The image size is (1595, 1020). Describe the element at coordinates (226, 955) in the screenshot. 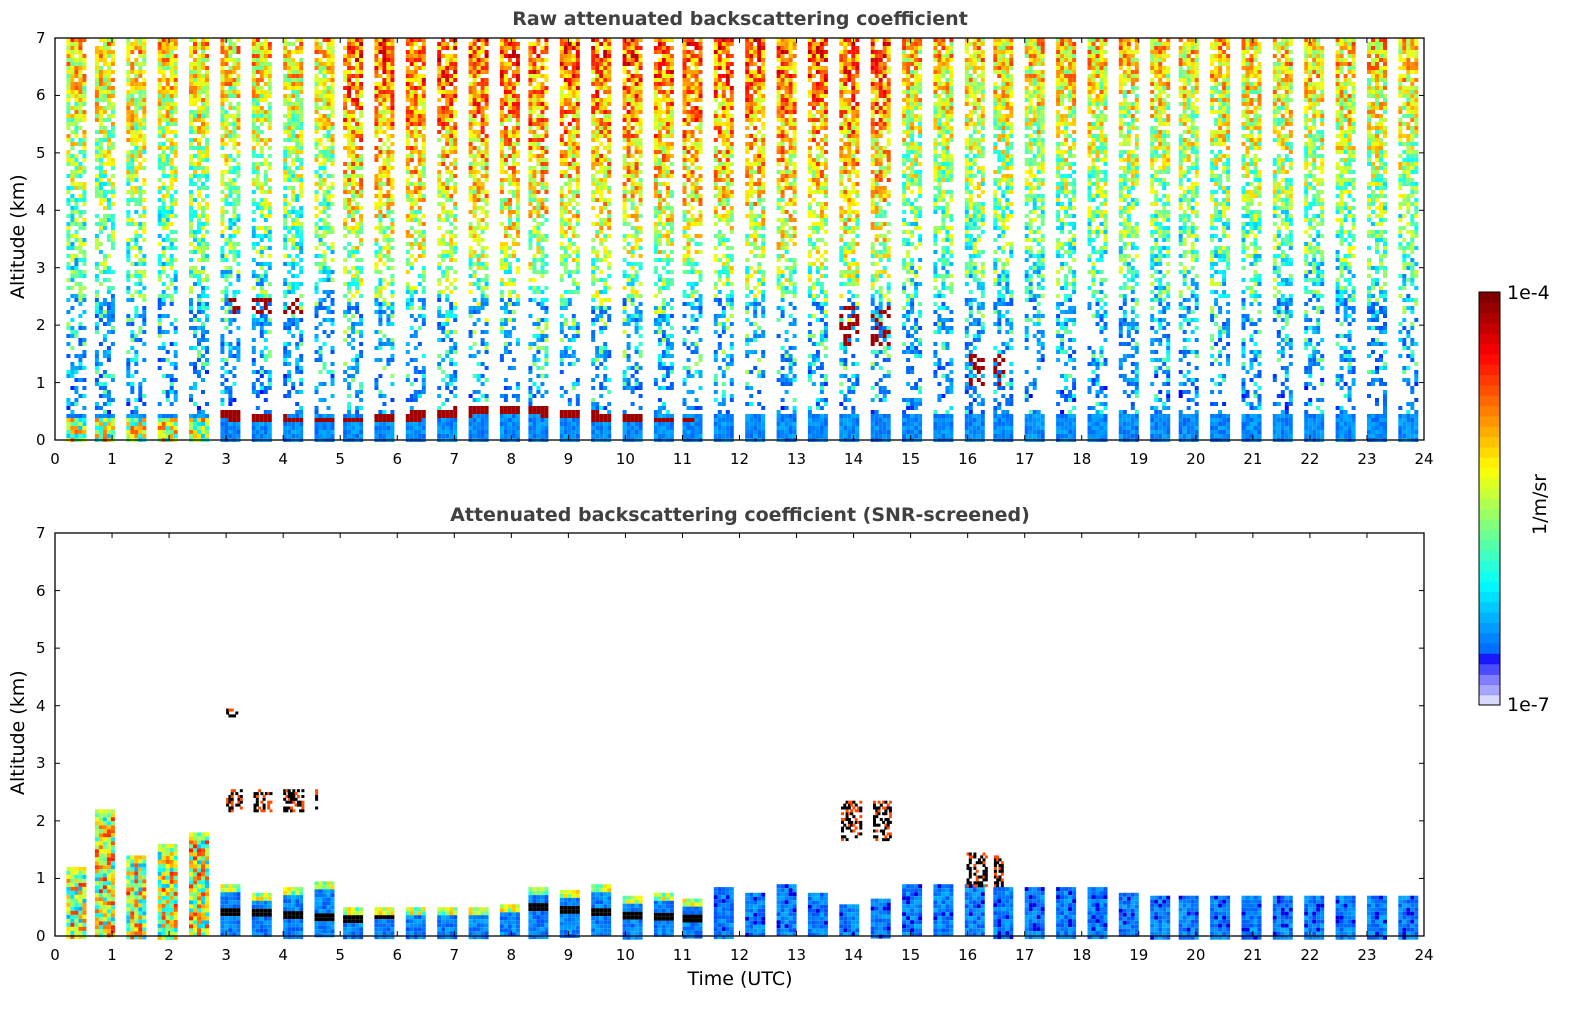

I see `x-tick-label: 3` at that location.